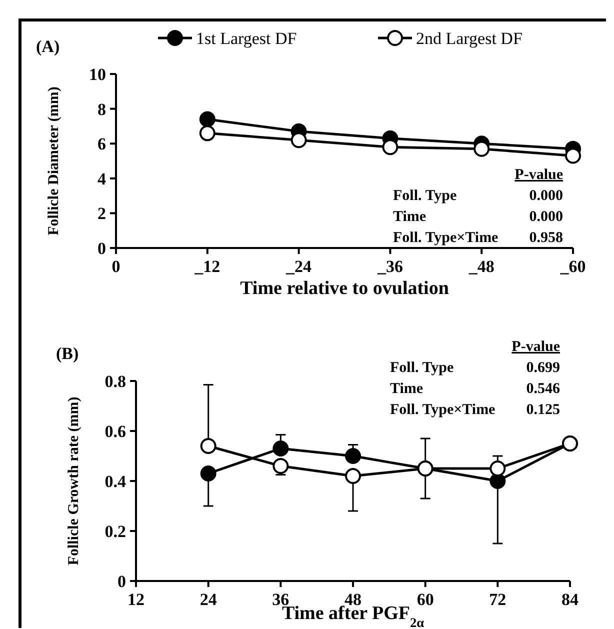  What do you see at coordinates (353, 599) in the screenshot?
I see `x-tick-label: 48` at bounding box center [353, 599].